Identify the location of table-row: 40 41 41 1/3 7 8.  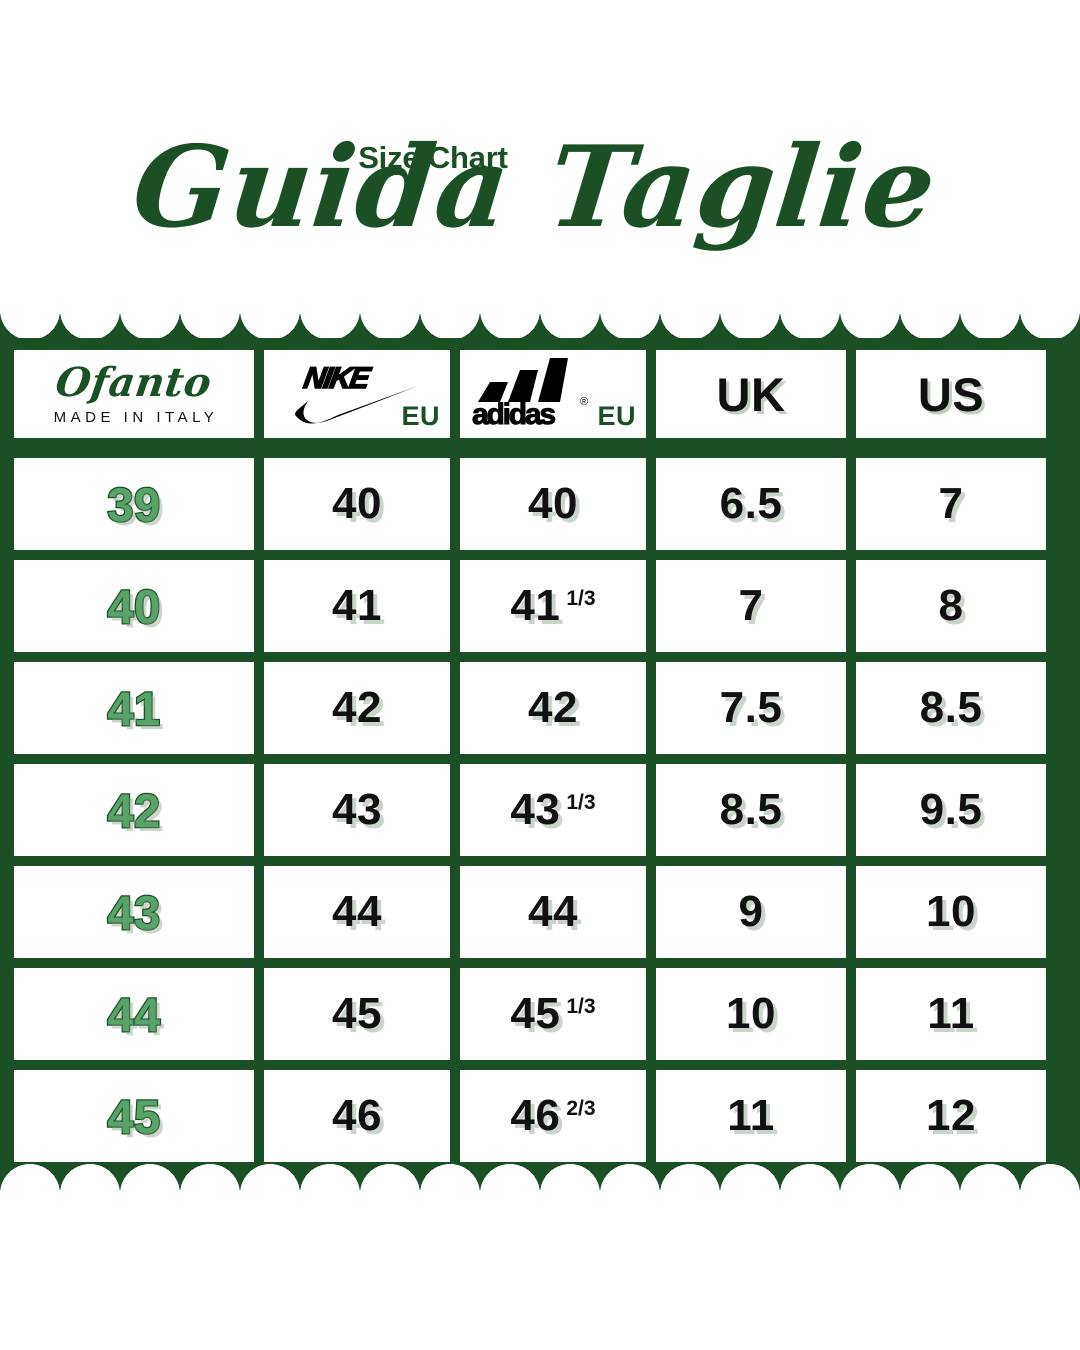
(540, 606).